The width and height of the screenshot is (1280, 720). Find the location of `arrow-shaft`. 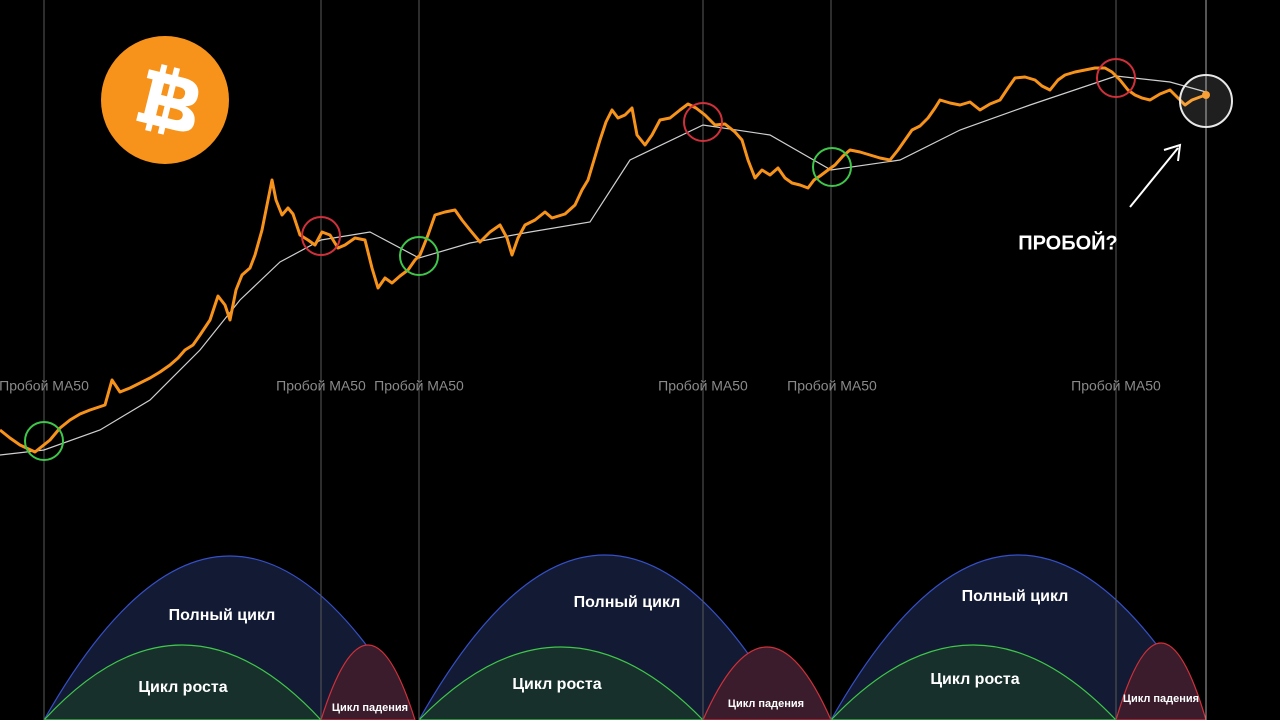

arrow-shaft is located at coordinates (1154, 177).